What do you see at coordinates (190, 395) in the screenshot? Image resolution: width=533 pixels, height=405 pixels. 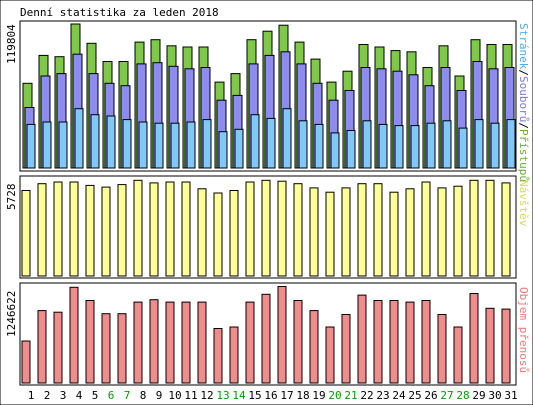 I see `day-label: 11` at bounding box center [190, 395].